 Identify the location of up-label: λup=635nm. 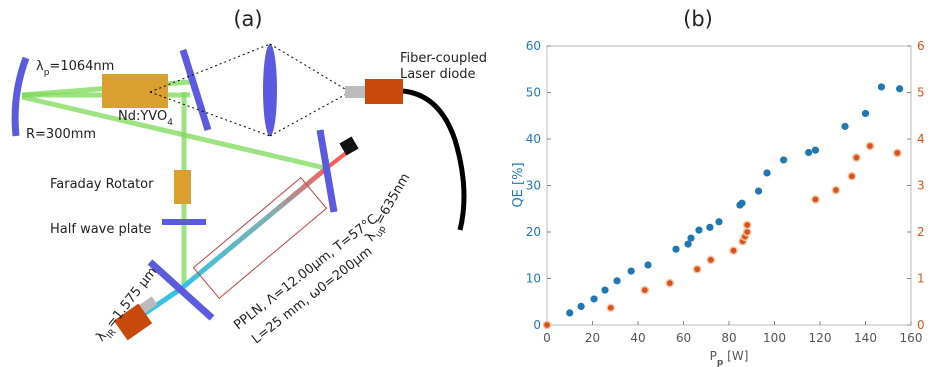
(389, 208).